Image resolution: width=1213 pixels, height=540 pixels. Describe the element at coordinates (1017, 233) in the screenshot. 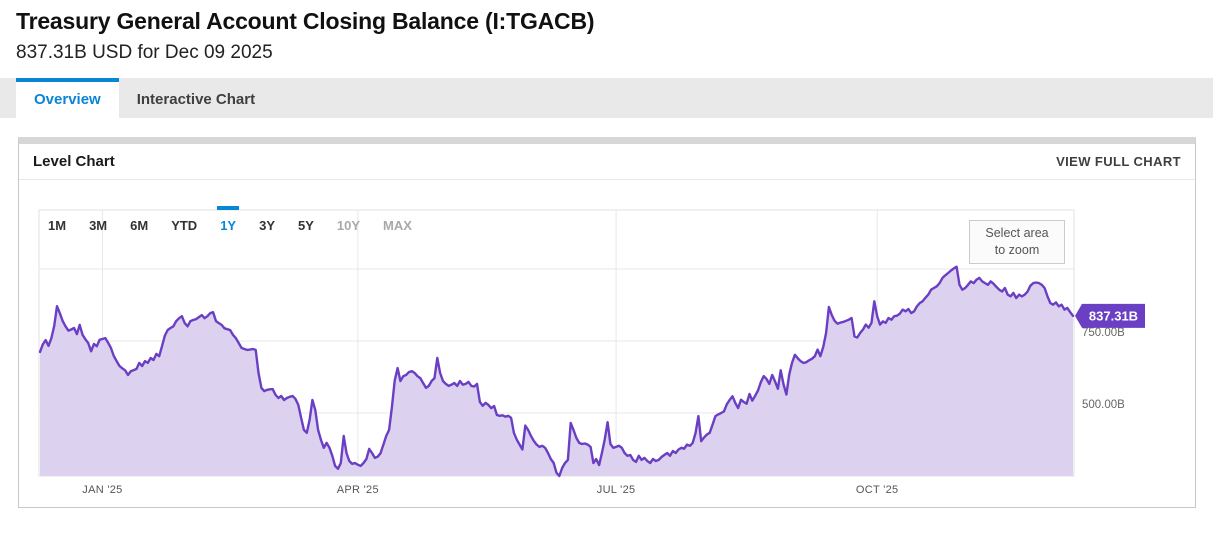

I see `select-area-line-1: Select area` at that location.